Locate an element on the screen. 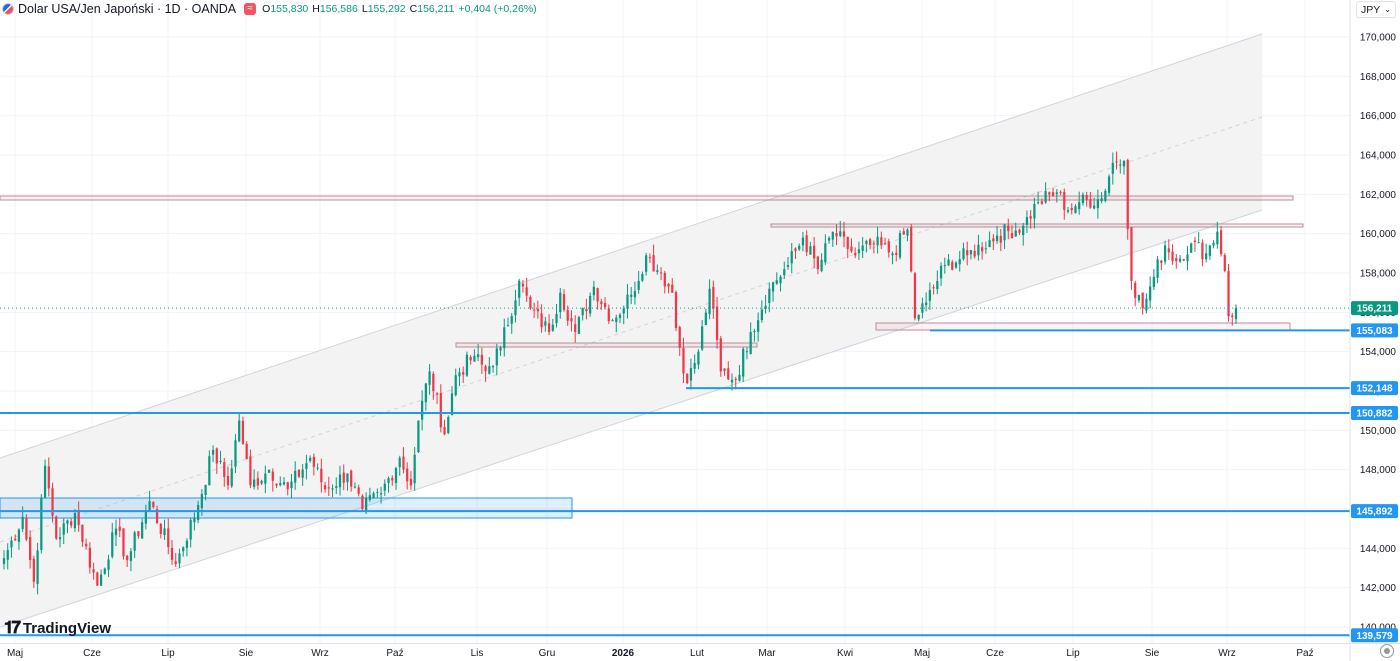 Image resolution: width=1400 pixels, height=661 pixels. ohlc-close: C156,211 is located at coordinates (432, 9).